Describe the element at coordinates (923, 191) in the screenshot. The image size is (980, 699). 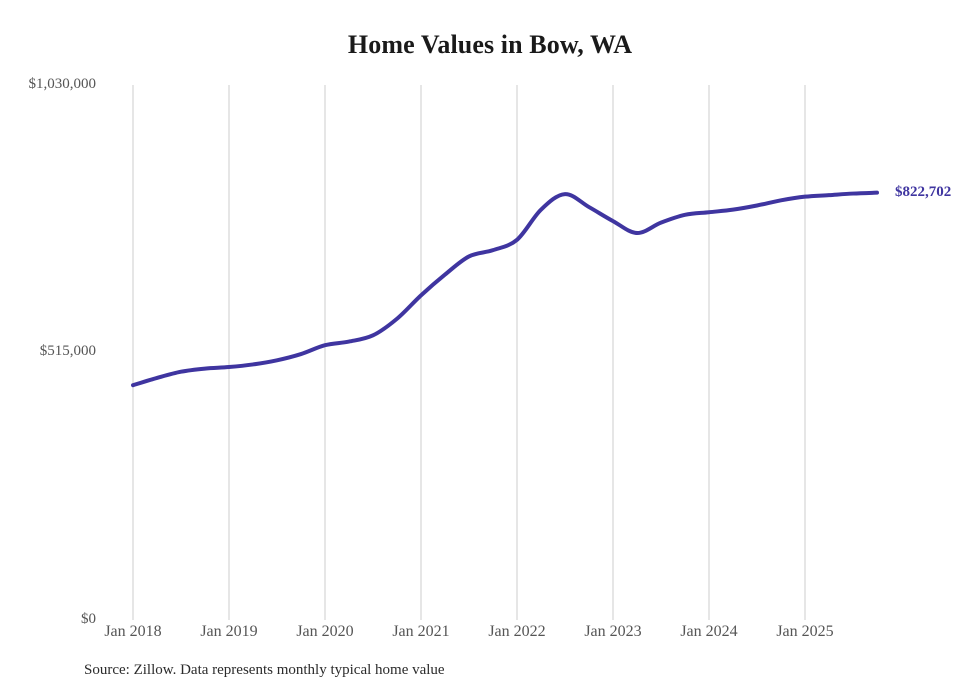
I see `series-end-value-label: $822,702` at that location.